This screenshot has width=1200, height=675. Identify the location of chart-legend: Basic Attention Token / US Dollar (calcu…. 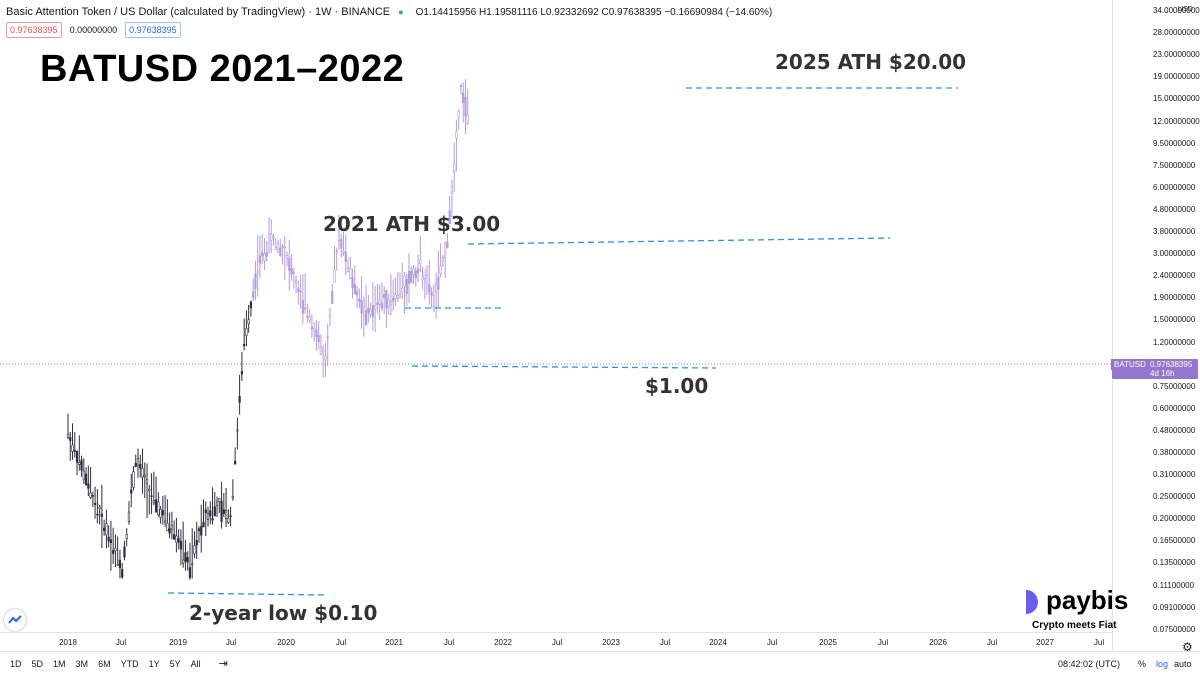
(389, 12).